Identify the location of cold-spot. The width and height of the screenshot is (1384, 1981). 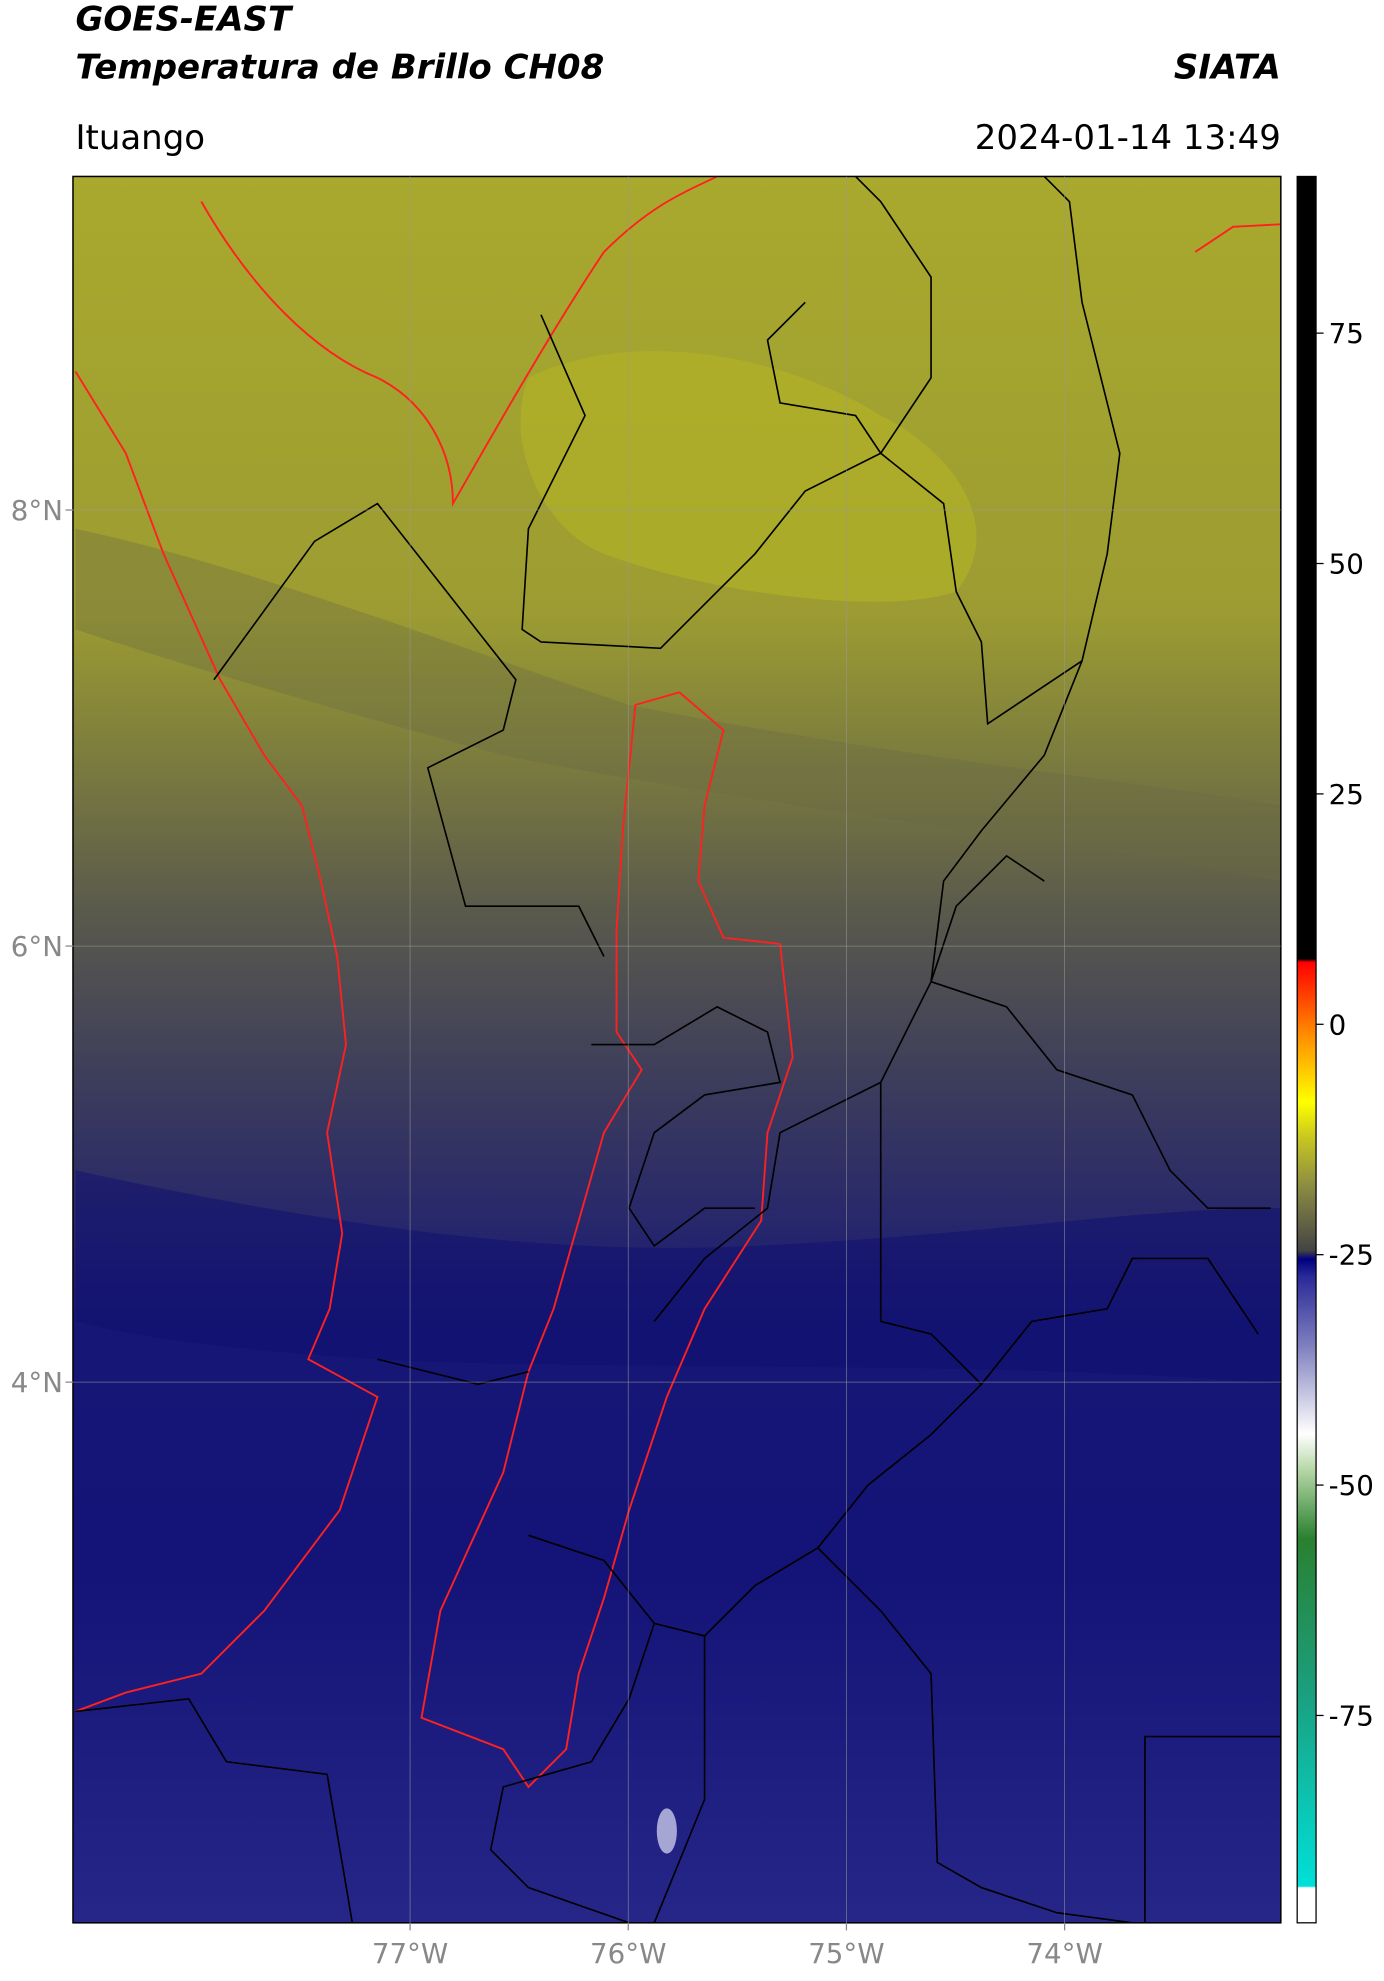
(666, 1831).